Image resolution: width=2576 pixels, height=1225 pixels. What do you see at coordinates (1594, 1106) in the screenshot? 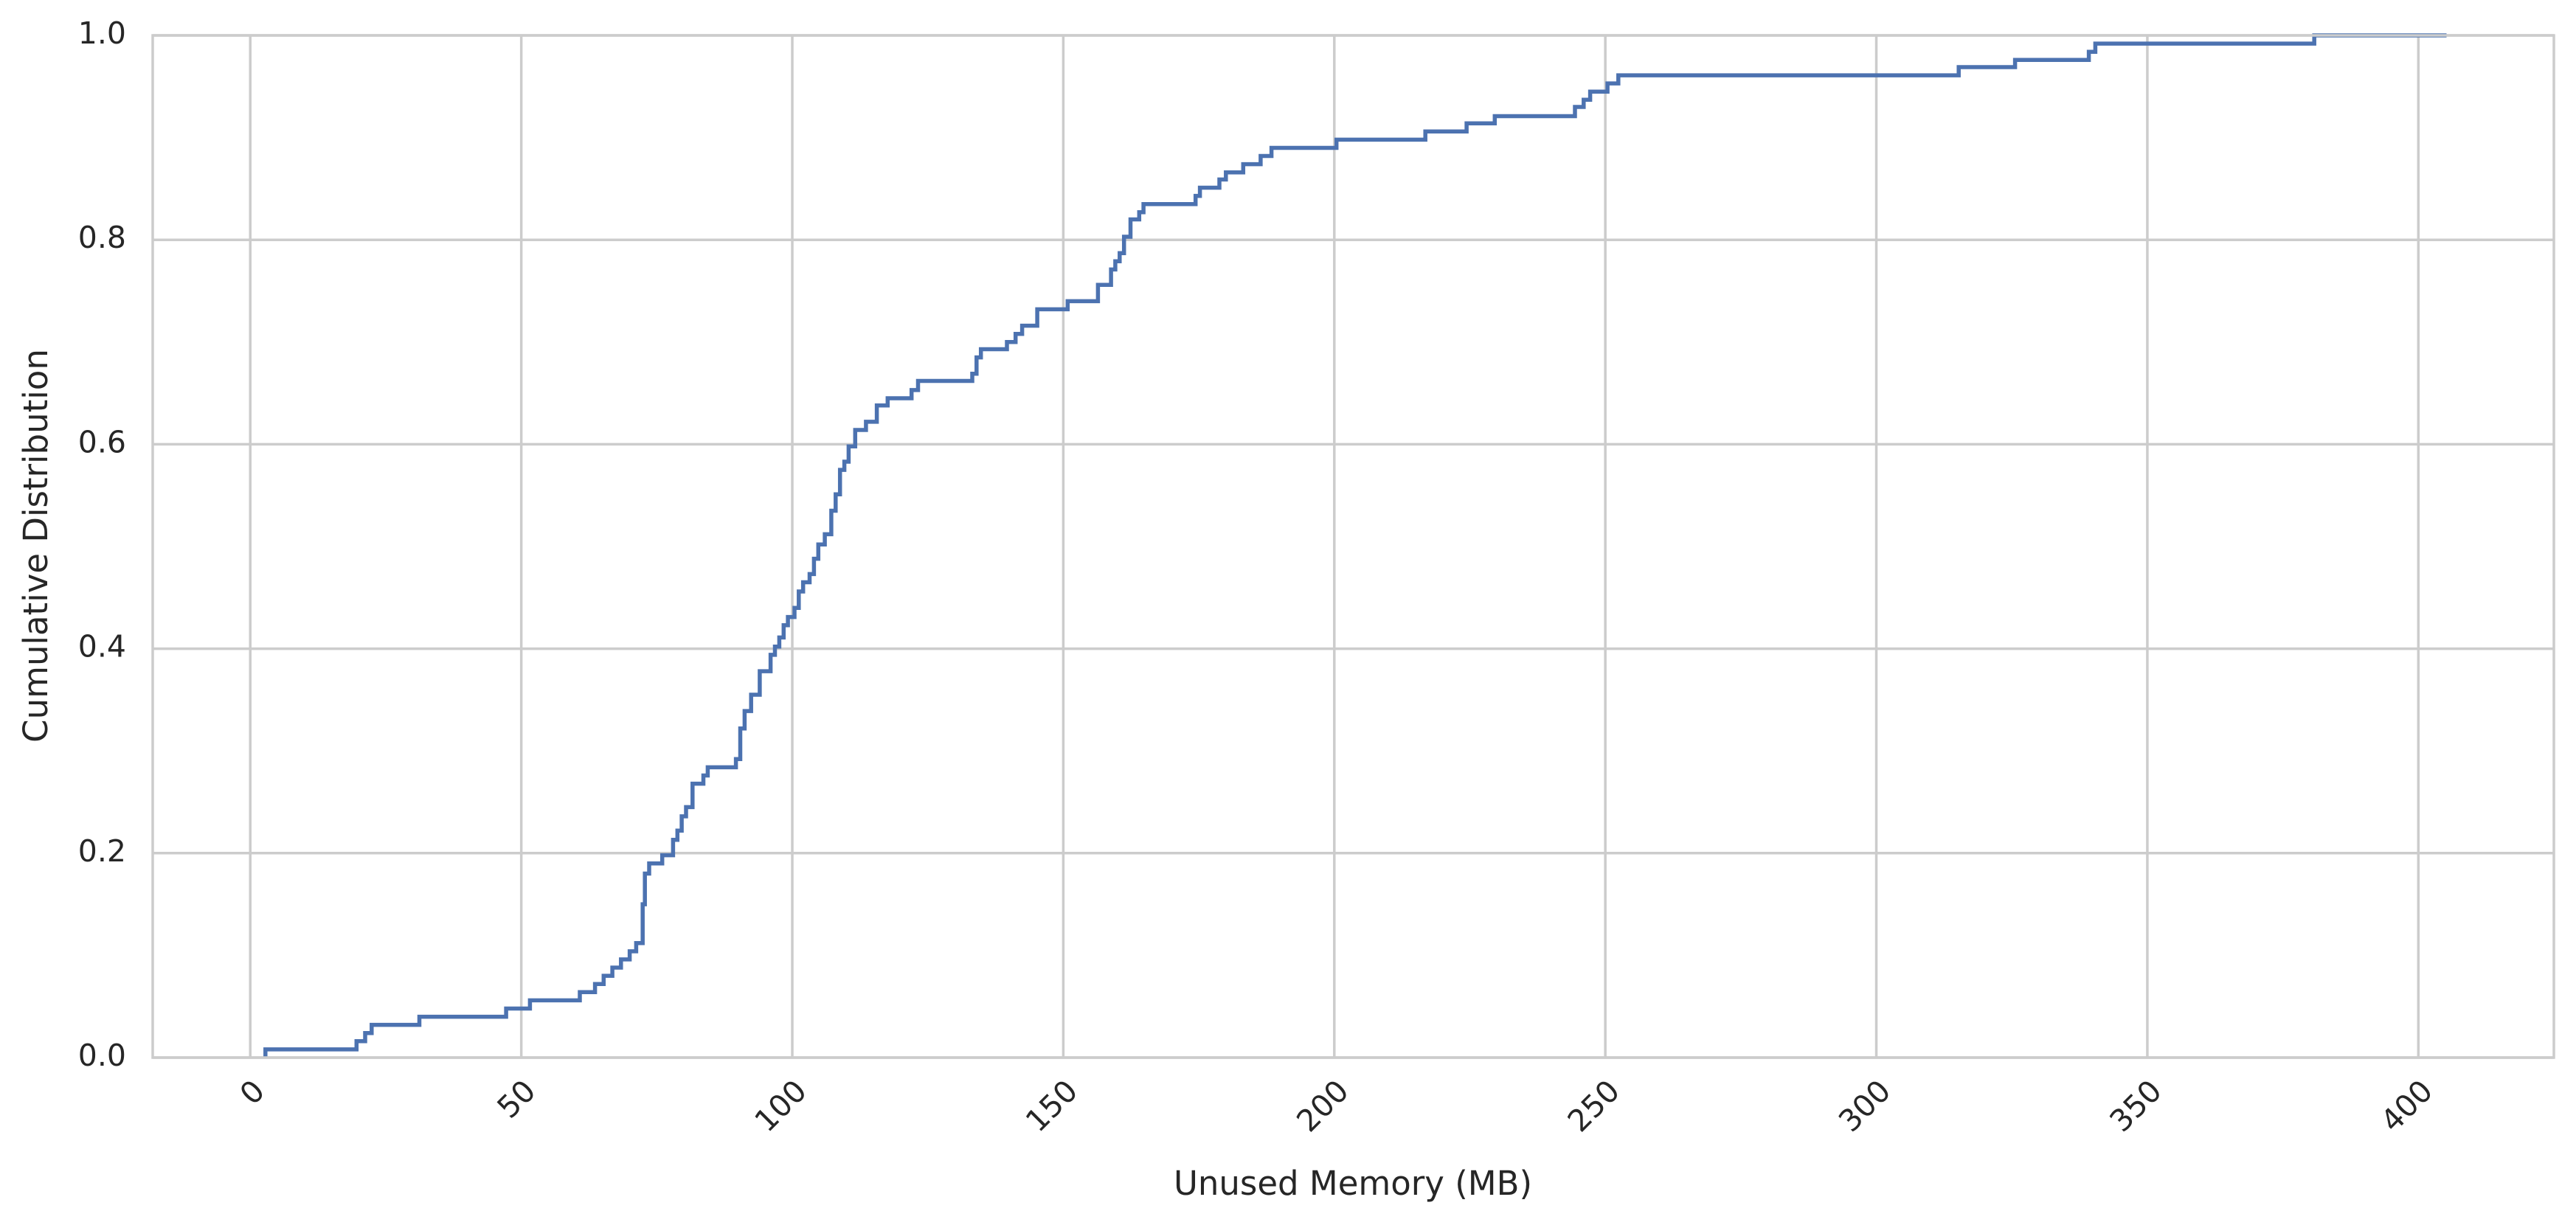
I see `x-tick-label: 250` at bounding box center [1594, 1106].